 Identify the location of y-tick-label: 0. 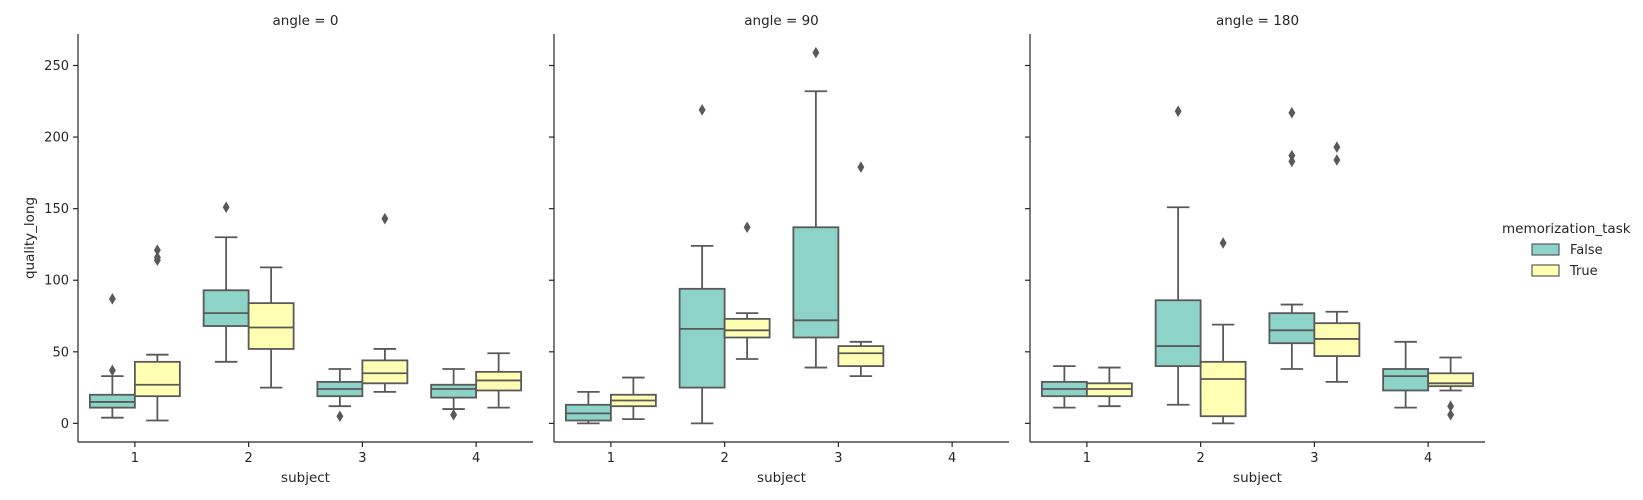
(65, 424).